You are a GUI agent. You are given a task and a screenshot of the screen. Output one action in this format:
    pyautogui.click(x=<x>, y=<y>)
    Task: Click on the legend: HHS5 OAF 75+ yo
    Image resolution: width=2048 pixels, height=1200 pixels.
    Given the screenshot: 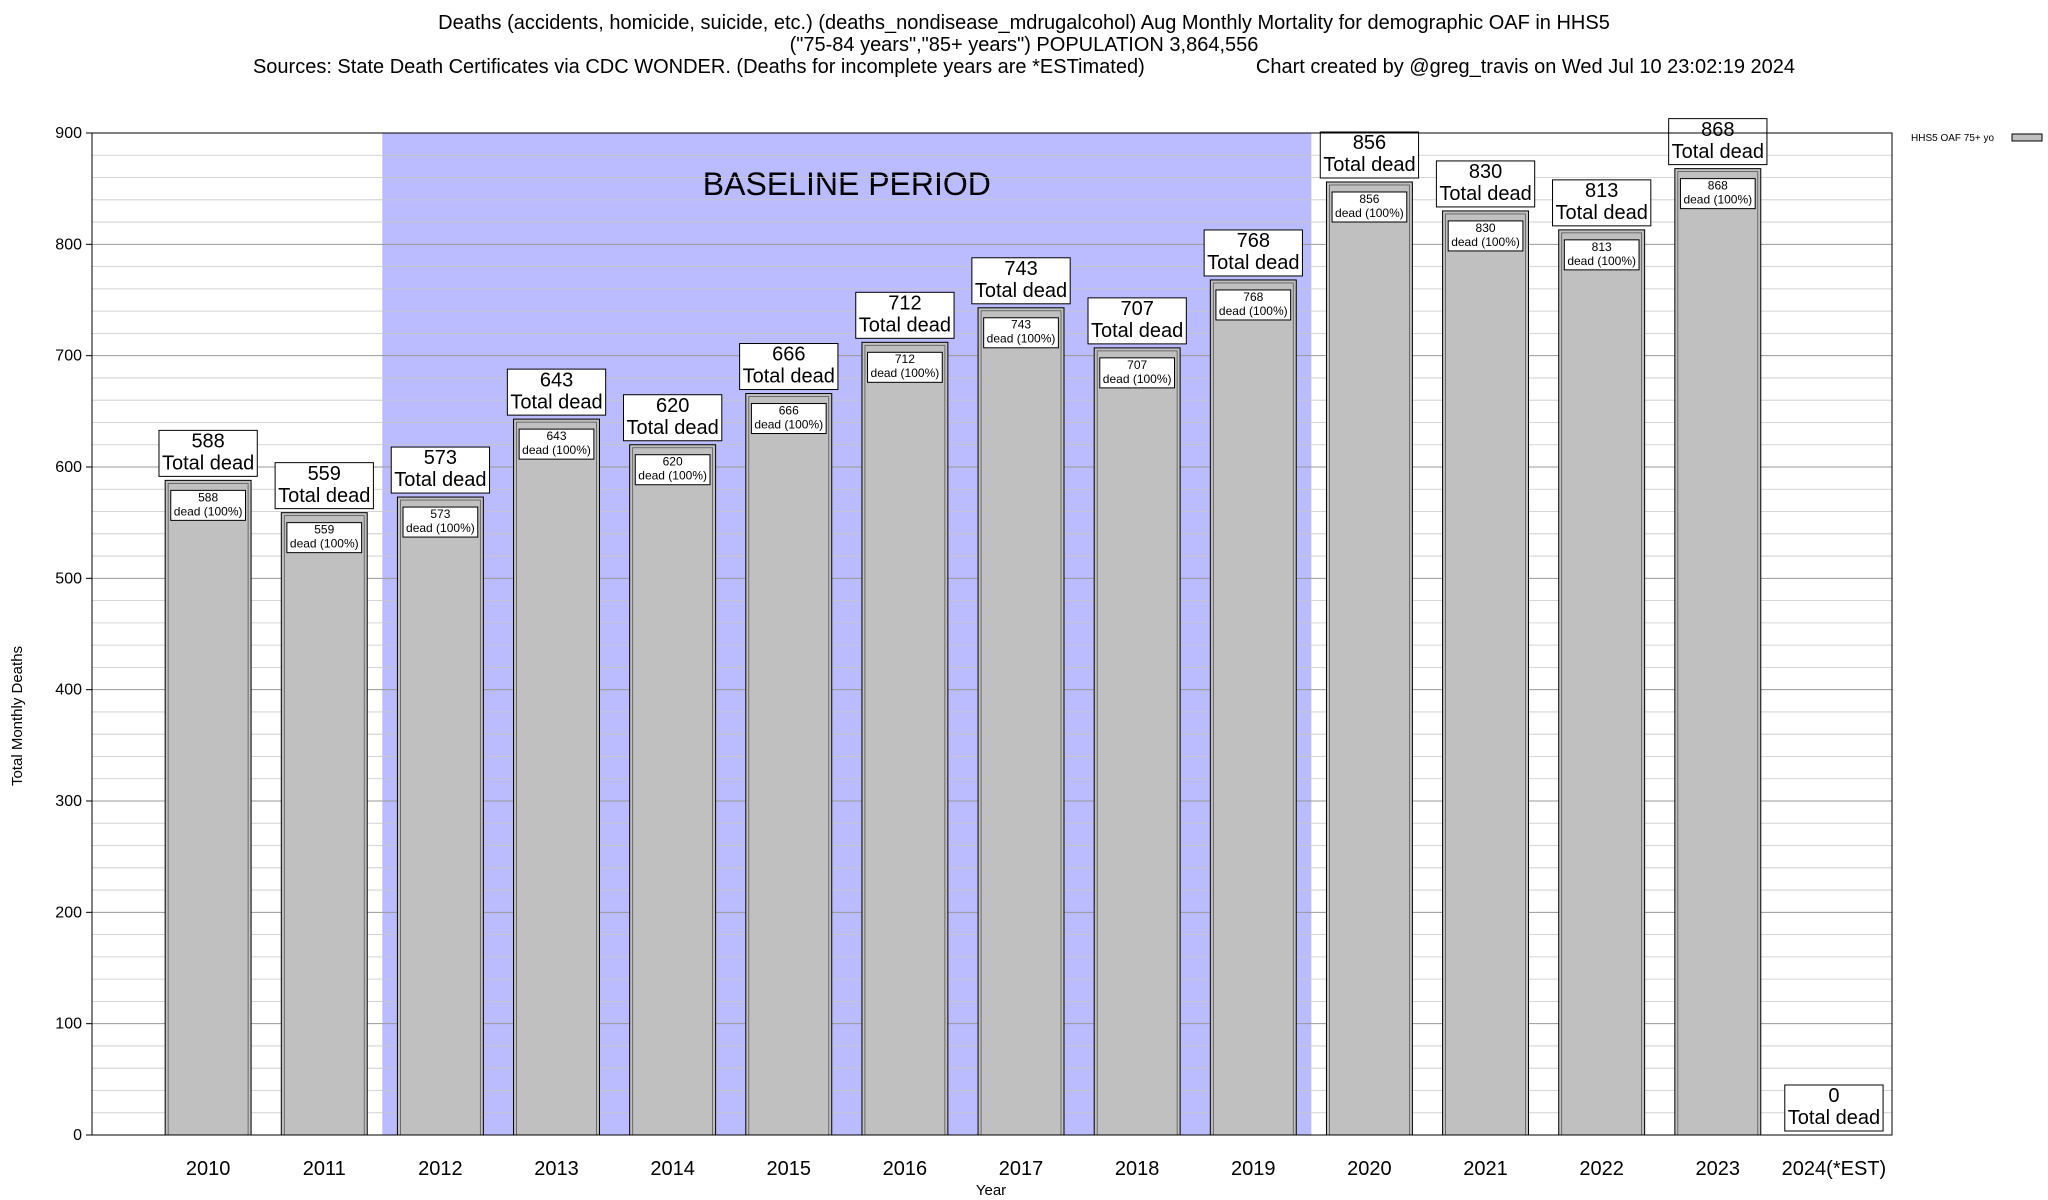 What is the action you would take?
    pyautogui.click(x=1977, y=138)
    